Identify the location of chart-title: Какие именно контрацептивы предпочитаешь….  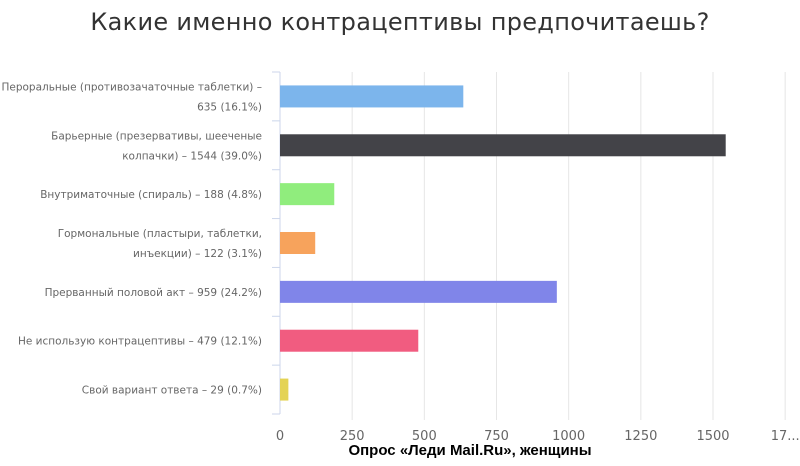
(400, 22).